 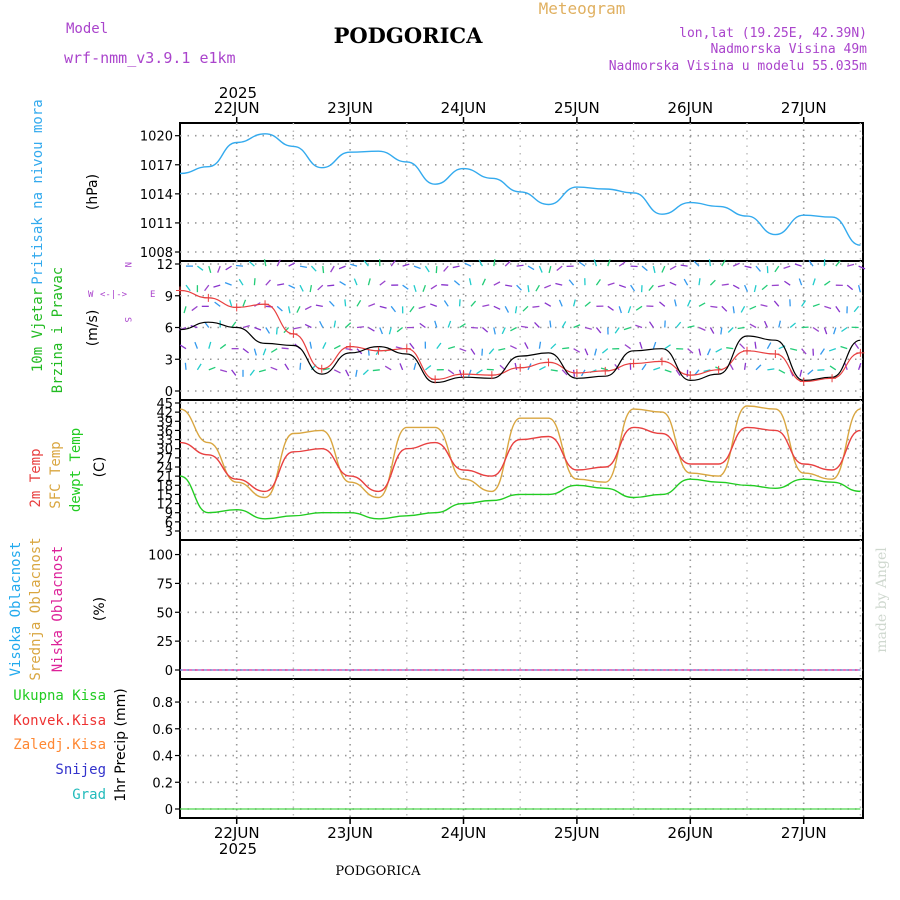 What do you see at coordinates (127, 264) in the screenshot?
I see `compass-n: N` at bounding box center [127, 264].